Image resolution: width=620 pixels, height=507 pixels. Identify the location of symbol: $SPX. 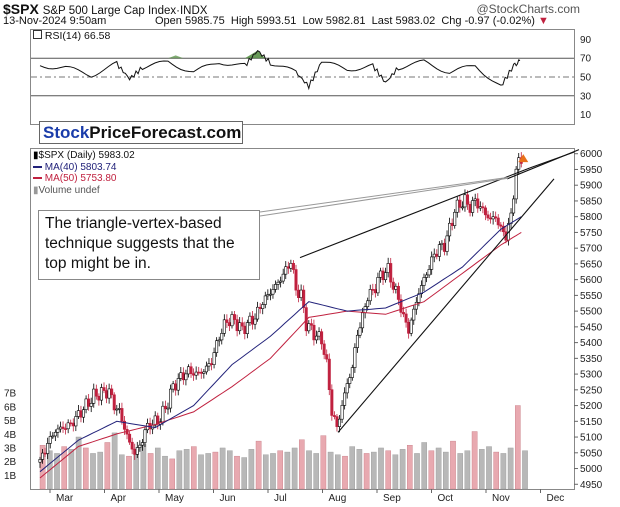
(21, 9).